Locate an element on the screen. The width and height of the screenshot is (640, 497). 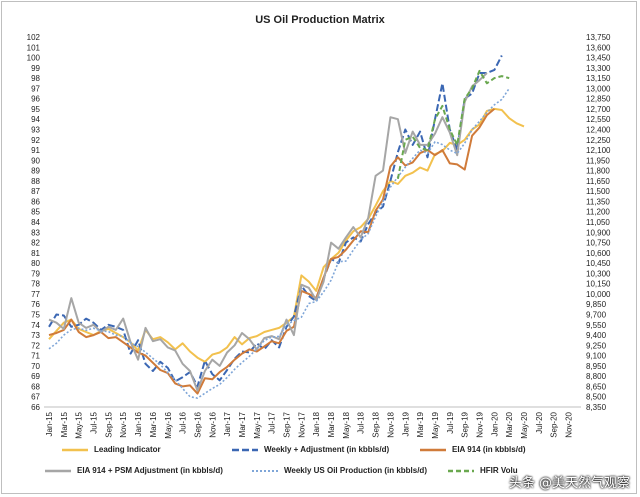
x-tick-label: Nov-15 is located at coordinates (123, 424).